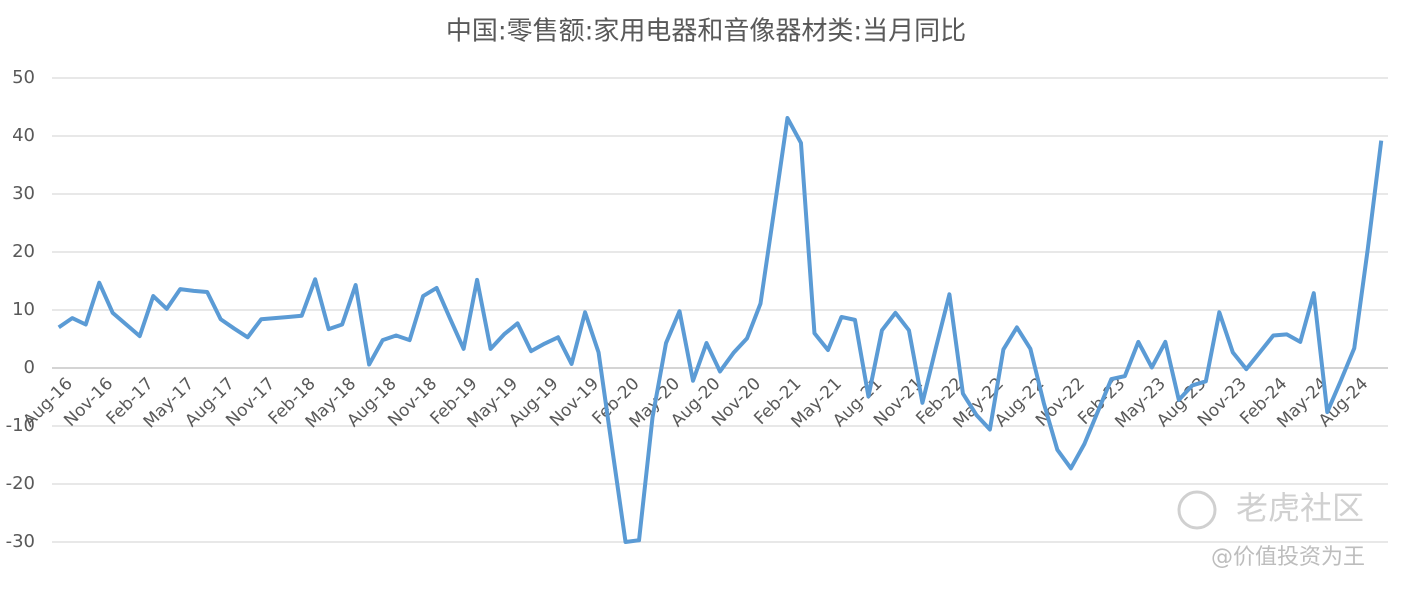  Describe the element at coordinates (23, 135) in the screenshot. I see `y-tick-label: 40` at that location.